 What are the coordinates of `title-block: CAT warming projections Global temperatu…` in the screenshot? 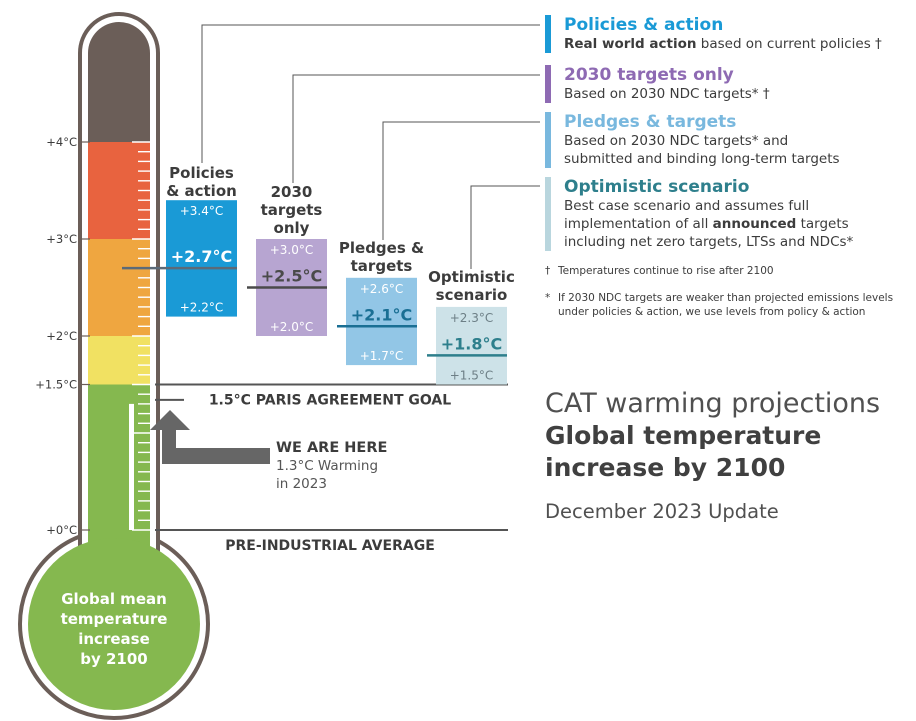 It's located at (712, 456).